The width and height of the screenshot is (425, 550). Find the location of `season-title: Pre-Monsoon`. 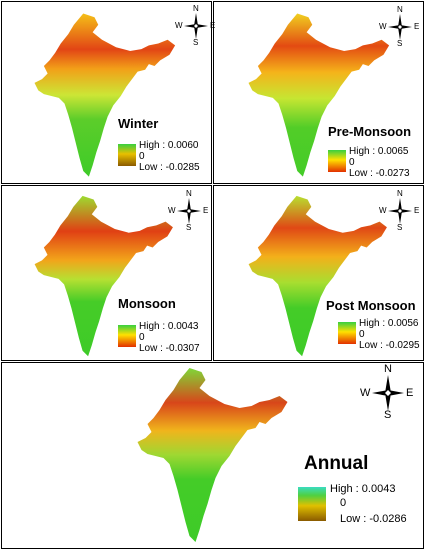

season-title: Pre-Monsoon is located at coordinates (370, 131).